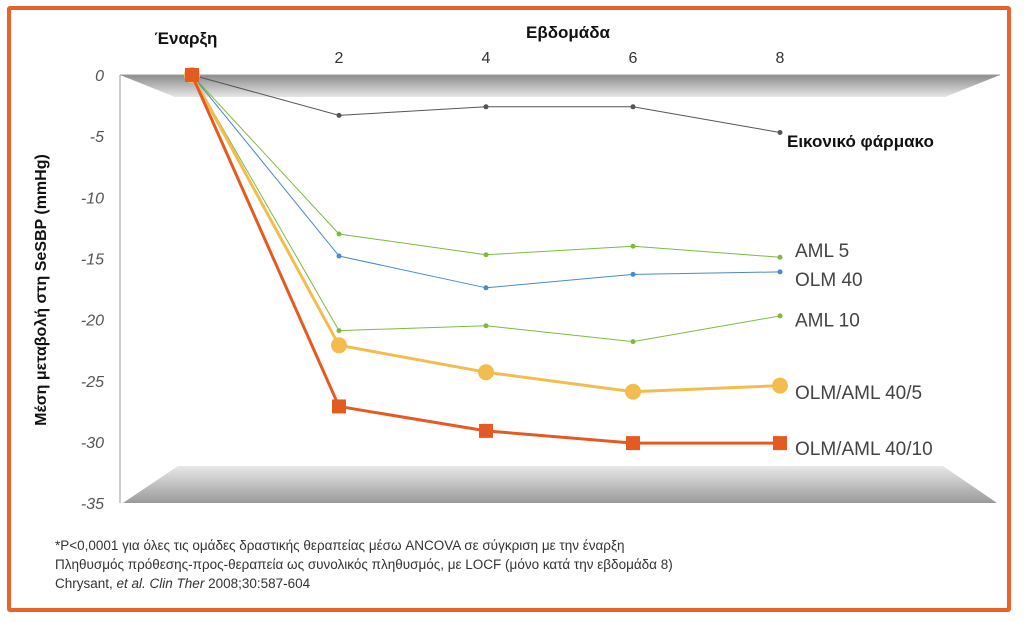  What do you see at coordinates (257, 583) in the screenshot?
I see `reference-details: 2008;30:587-604` at bounding box center [257, 583].